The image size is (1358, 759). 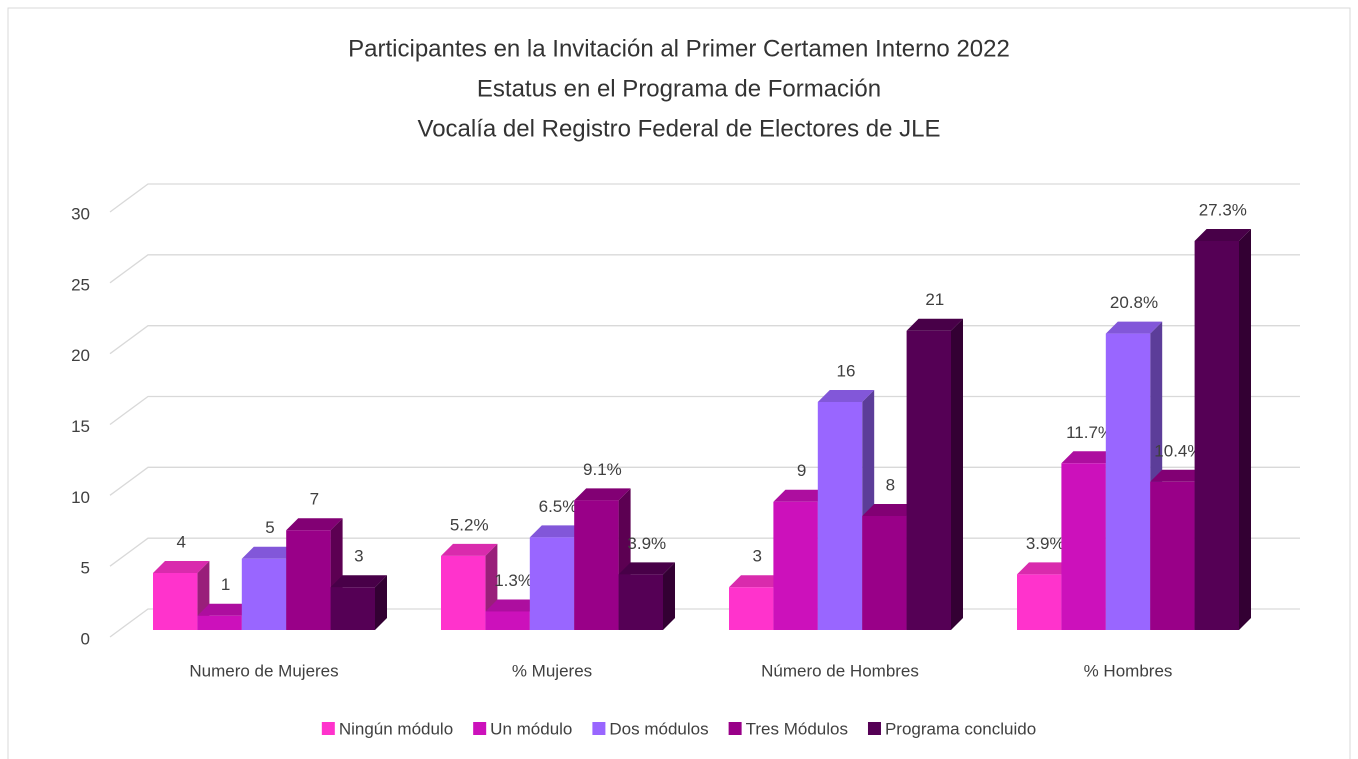 What do you see at coordinates (85, 638) in the screenshot?
I see `y-tick-label: 0` at bounding box center [85, 638].